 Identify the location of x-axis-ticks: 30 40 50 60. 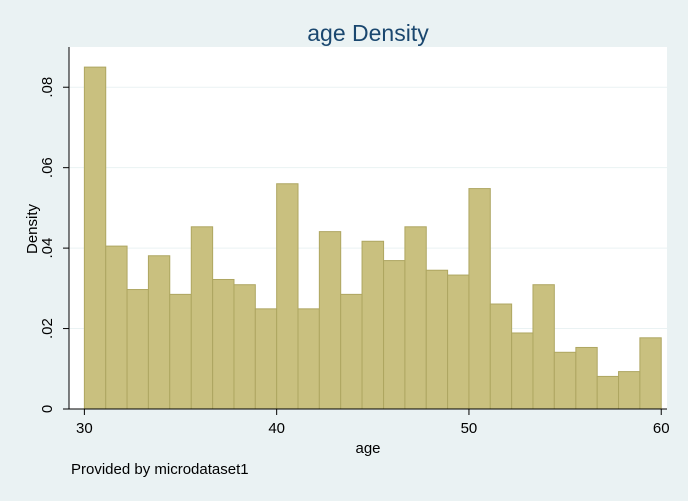
(373, 423).